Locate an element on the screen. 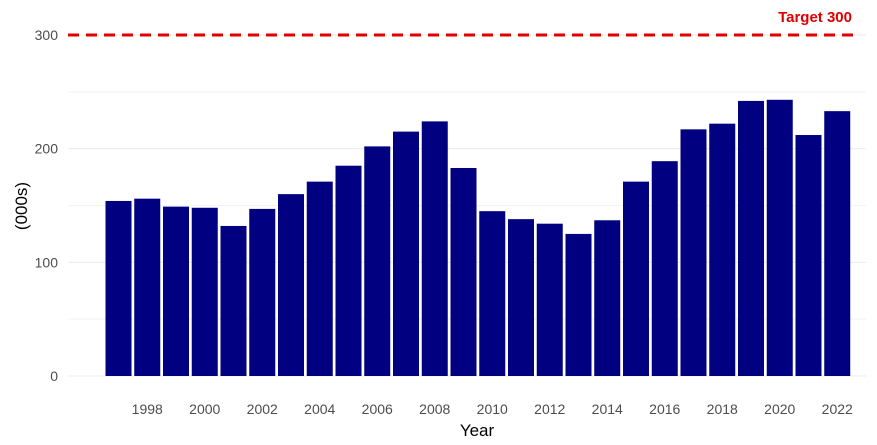 The height and width of the screenshot is (445, 877). target-label: Target 300 is located at coordinates (815, 17).